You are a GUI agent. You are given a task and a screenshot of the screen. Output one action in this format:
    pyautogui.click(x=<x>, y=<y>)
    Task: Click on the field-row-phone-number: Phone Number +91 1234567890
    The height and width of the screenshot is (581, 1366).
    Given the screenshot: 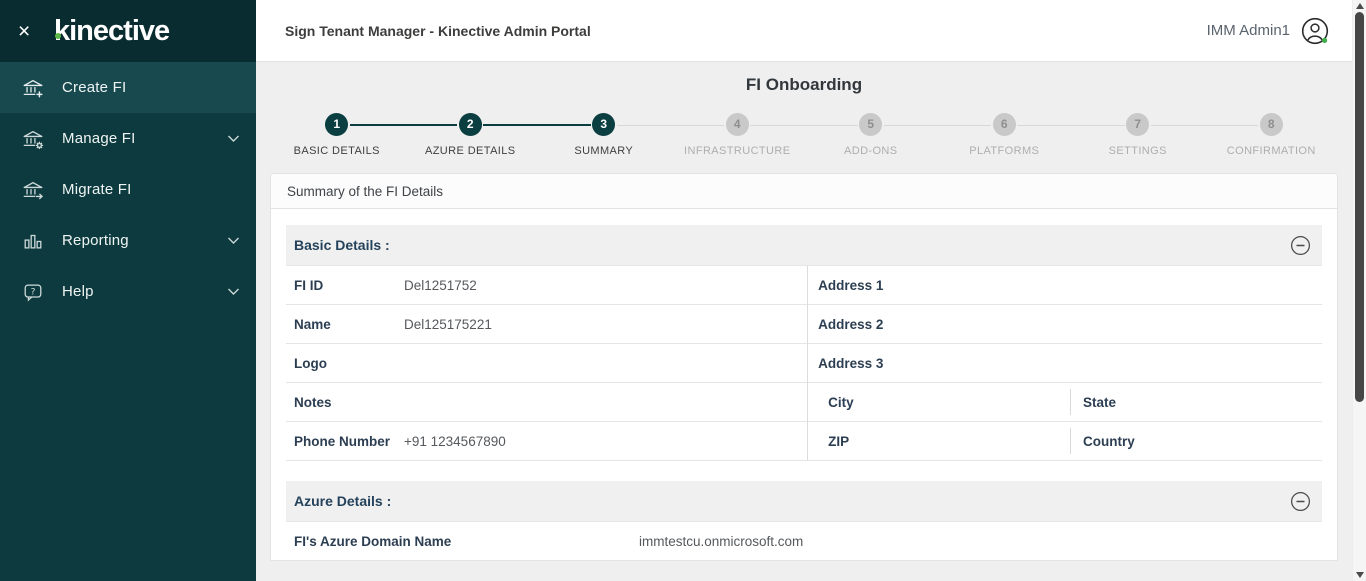 What is the action you would take?
    pyautogui.click(x=547, y=441)
    